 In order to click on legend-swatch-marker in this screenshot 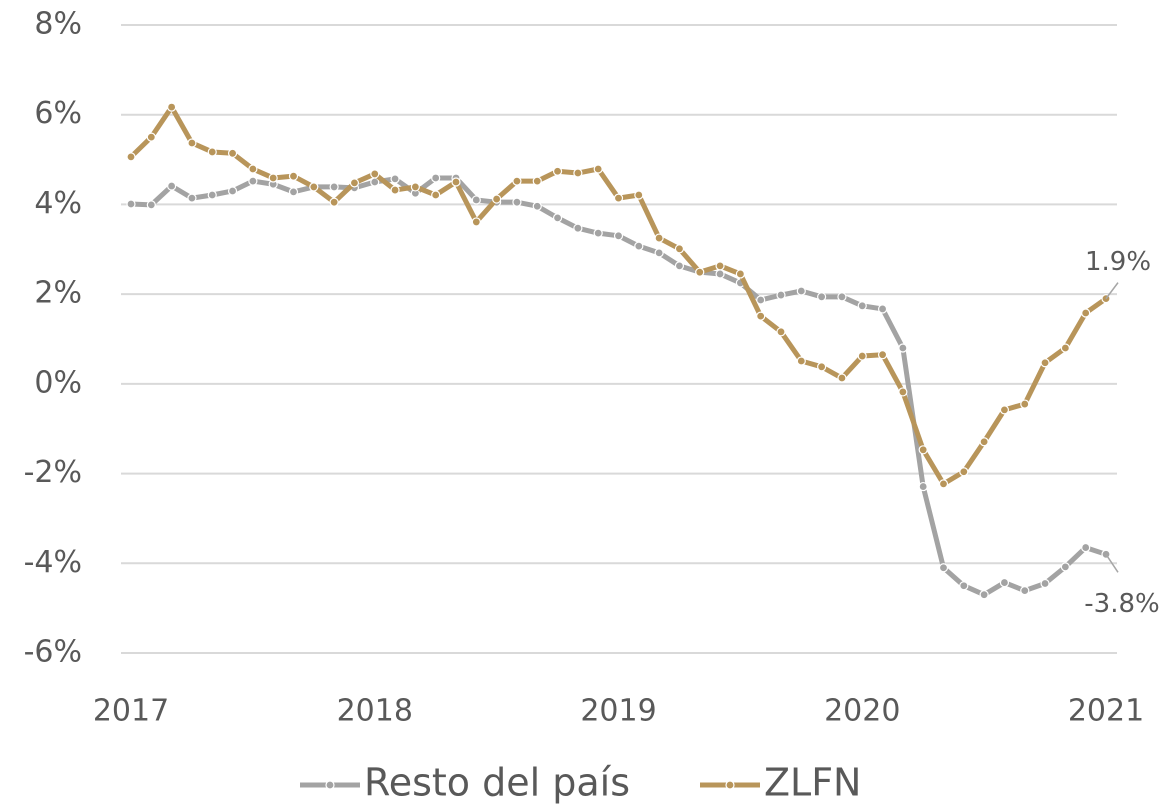, I will do `click(330, 785)`.